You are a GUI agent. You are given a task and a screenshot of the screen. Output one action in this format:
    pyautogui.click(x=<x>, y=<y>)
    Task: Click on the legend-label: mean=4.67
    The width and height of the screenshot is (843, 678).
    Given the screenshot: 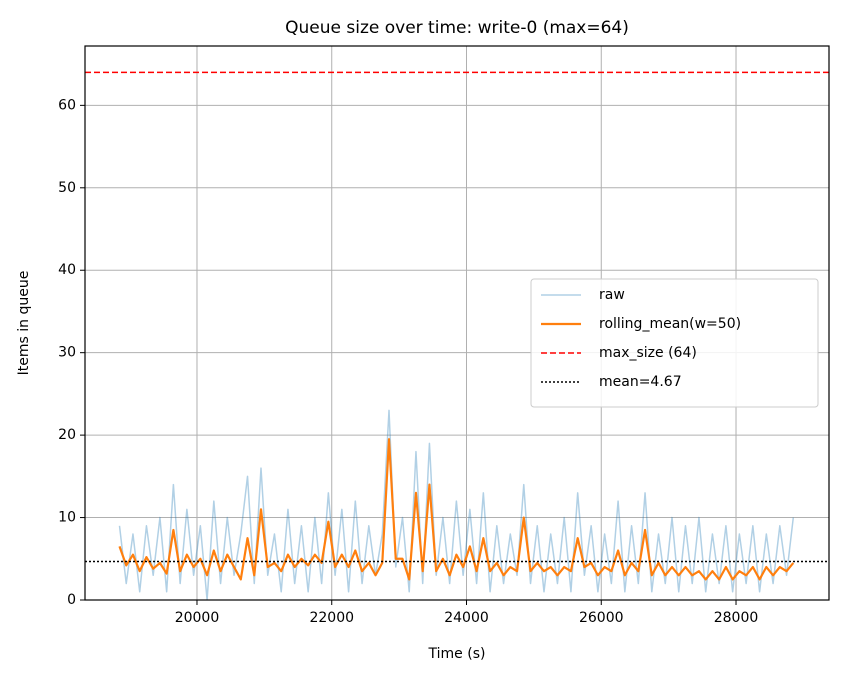 What is the action you would take?
    pyautogui.click(x=640, y=382)
    